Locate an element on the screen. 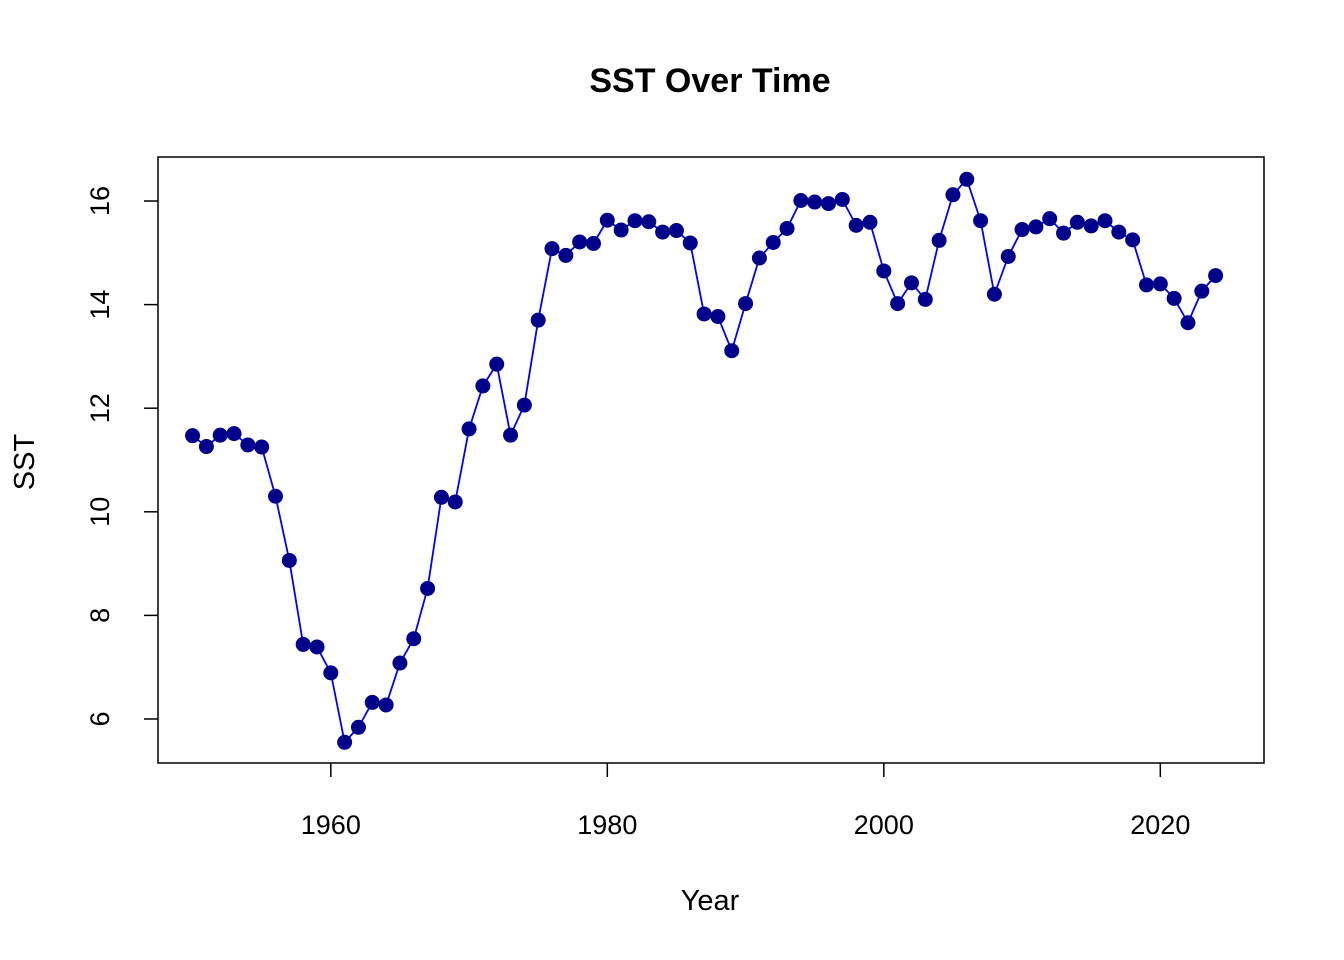 Image resolution: width=1344 pixels, height=960 pixels. y-tick-label: 6 is located at coordinates (100, 718).